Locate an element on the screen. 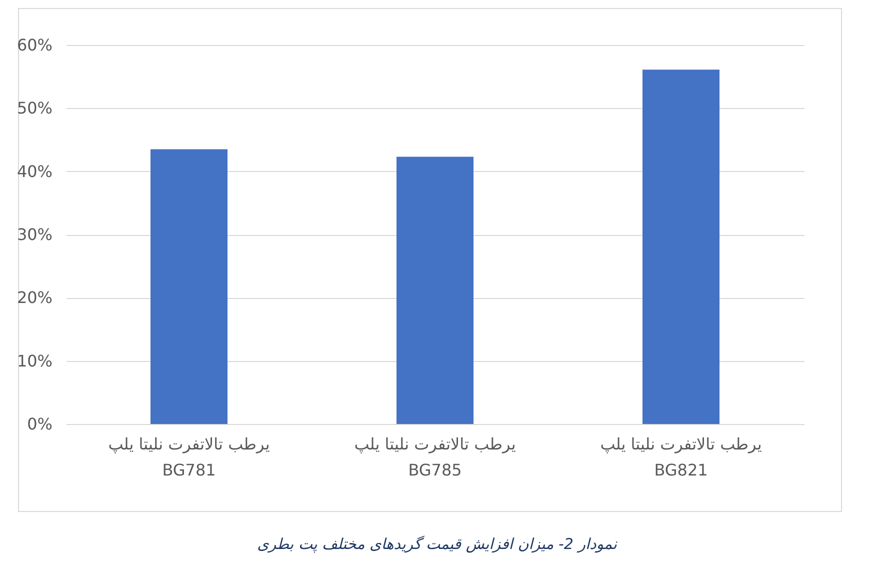  y-tick-label: 10% is located at coordinates (34, 360).